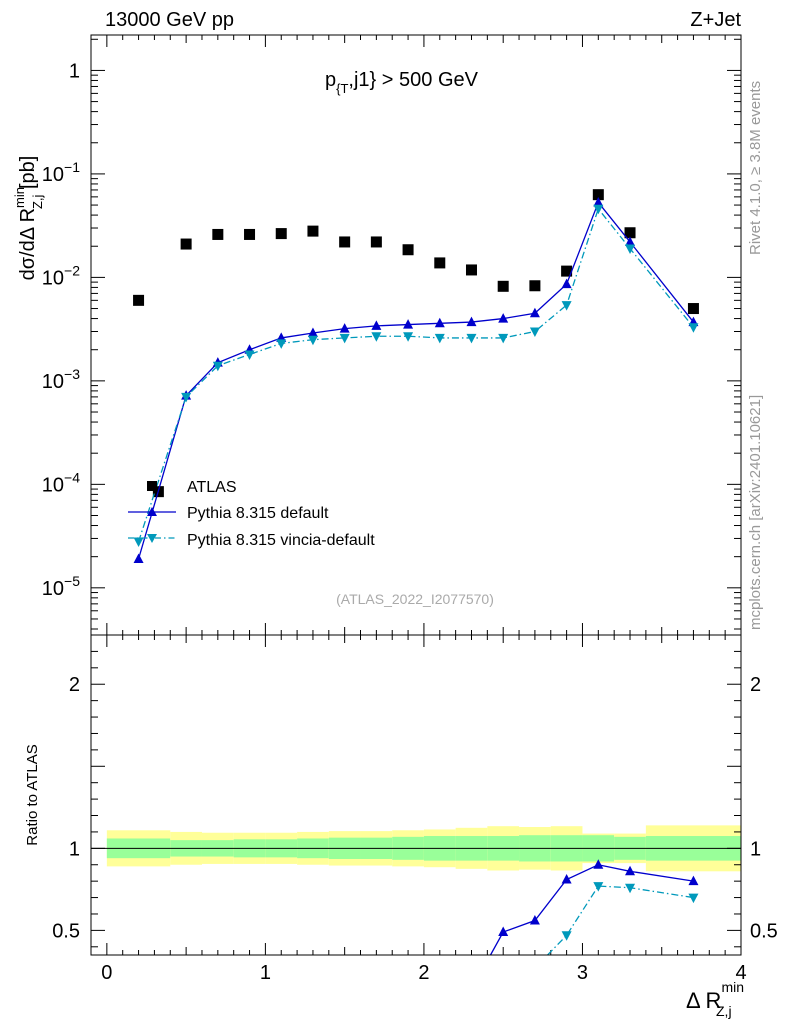  I want to click on x-axis-label-sup: min, so click(732, 987).